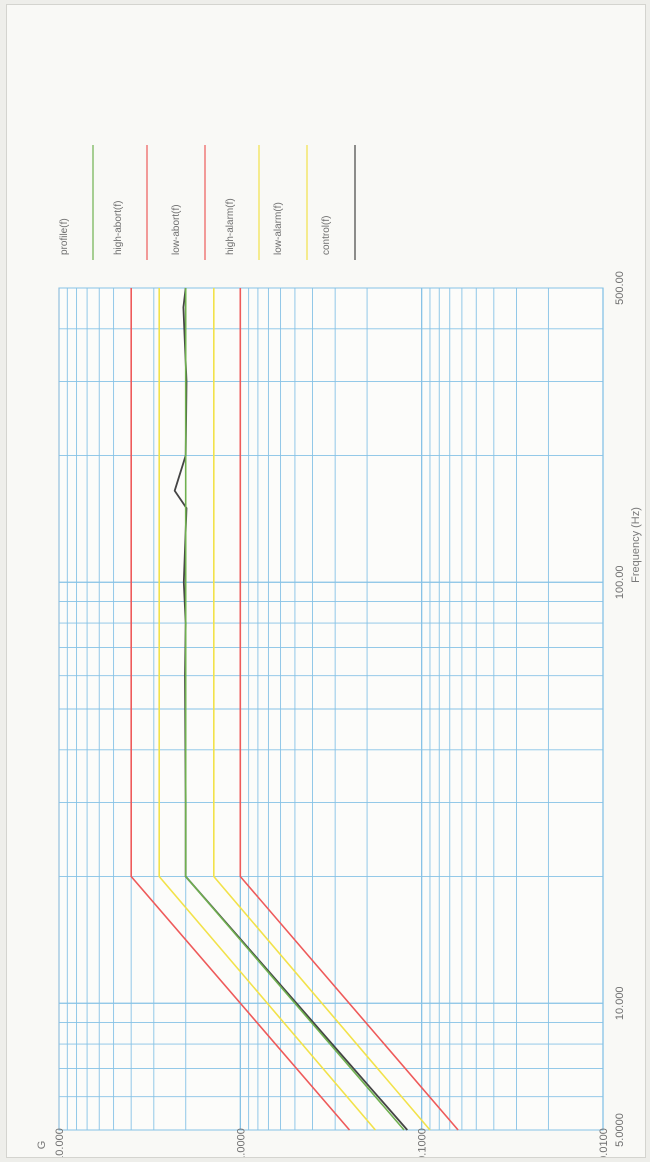 This screenshot has height=1162, width=650. What do you see at coordinates (338, 202) in the screenshot?
I see `legend-item: control(f)` at bounding box center [338, 202].